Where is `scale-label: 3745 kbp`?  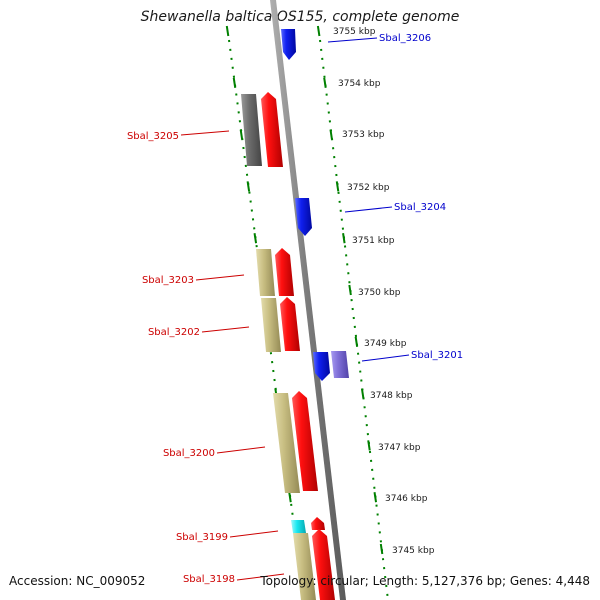
scale-label: 3745 kbp is located at coordinates (413, 551).